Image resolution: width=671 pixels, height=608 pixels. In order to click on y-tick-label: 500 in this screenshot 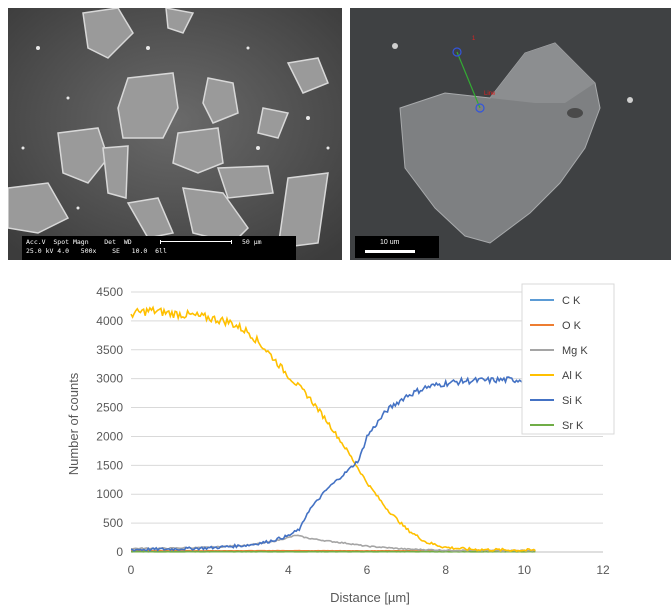, I will do `click(113, 523)`.